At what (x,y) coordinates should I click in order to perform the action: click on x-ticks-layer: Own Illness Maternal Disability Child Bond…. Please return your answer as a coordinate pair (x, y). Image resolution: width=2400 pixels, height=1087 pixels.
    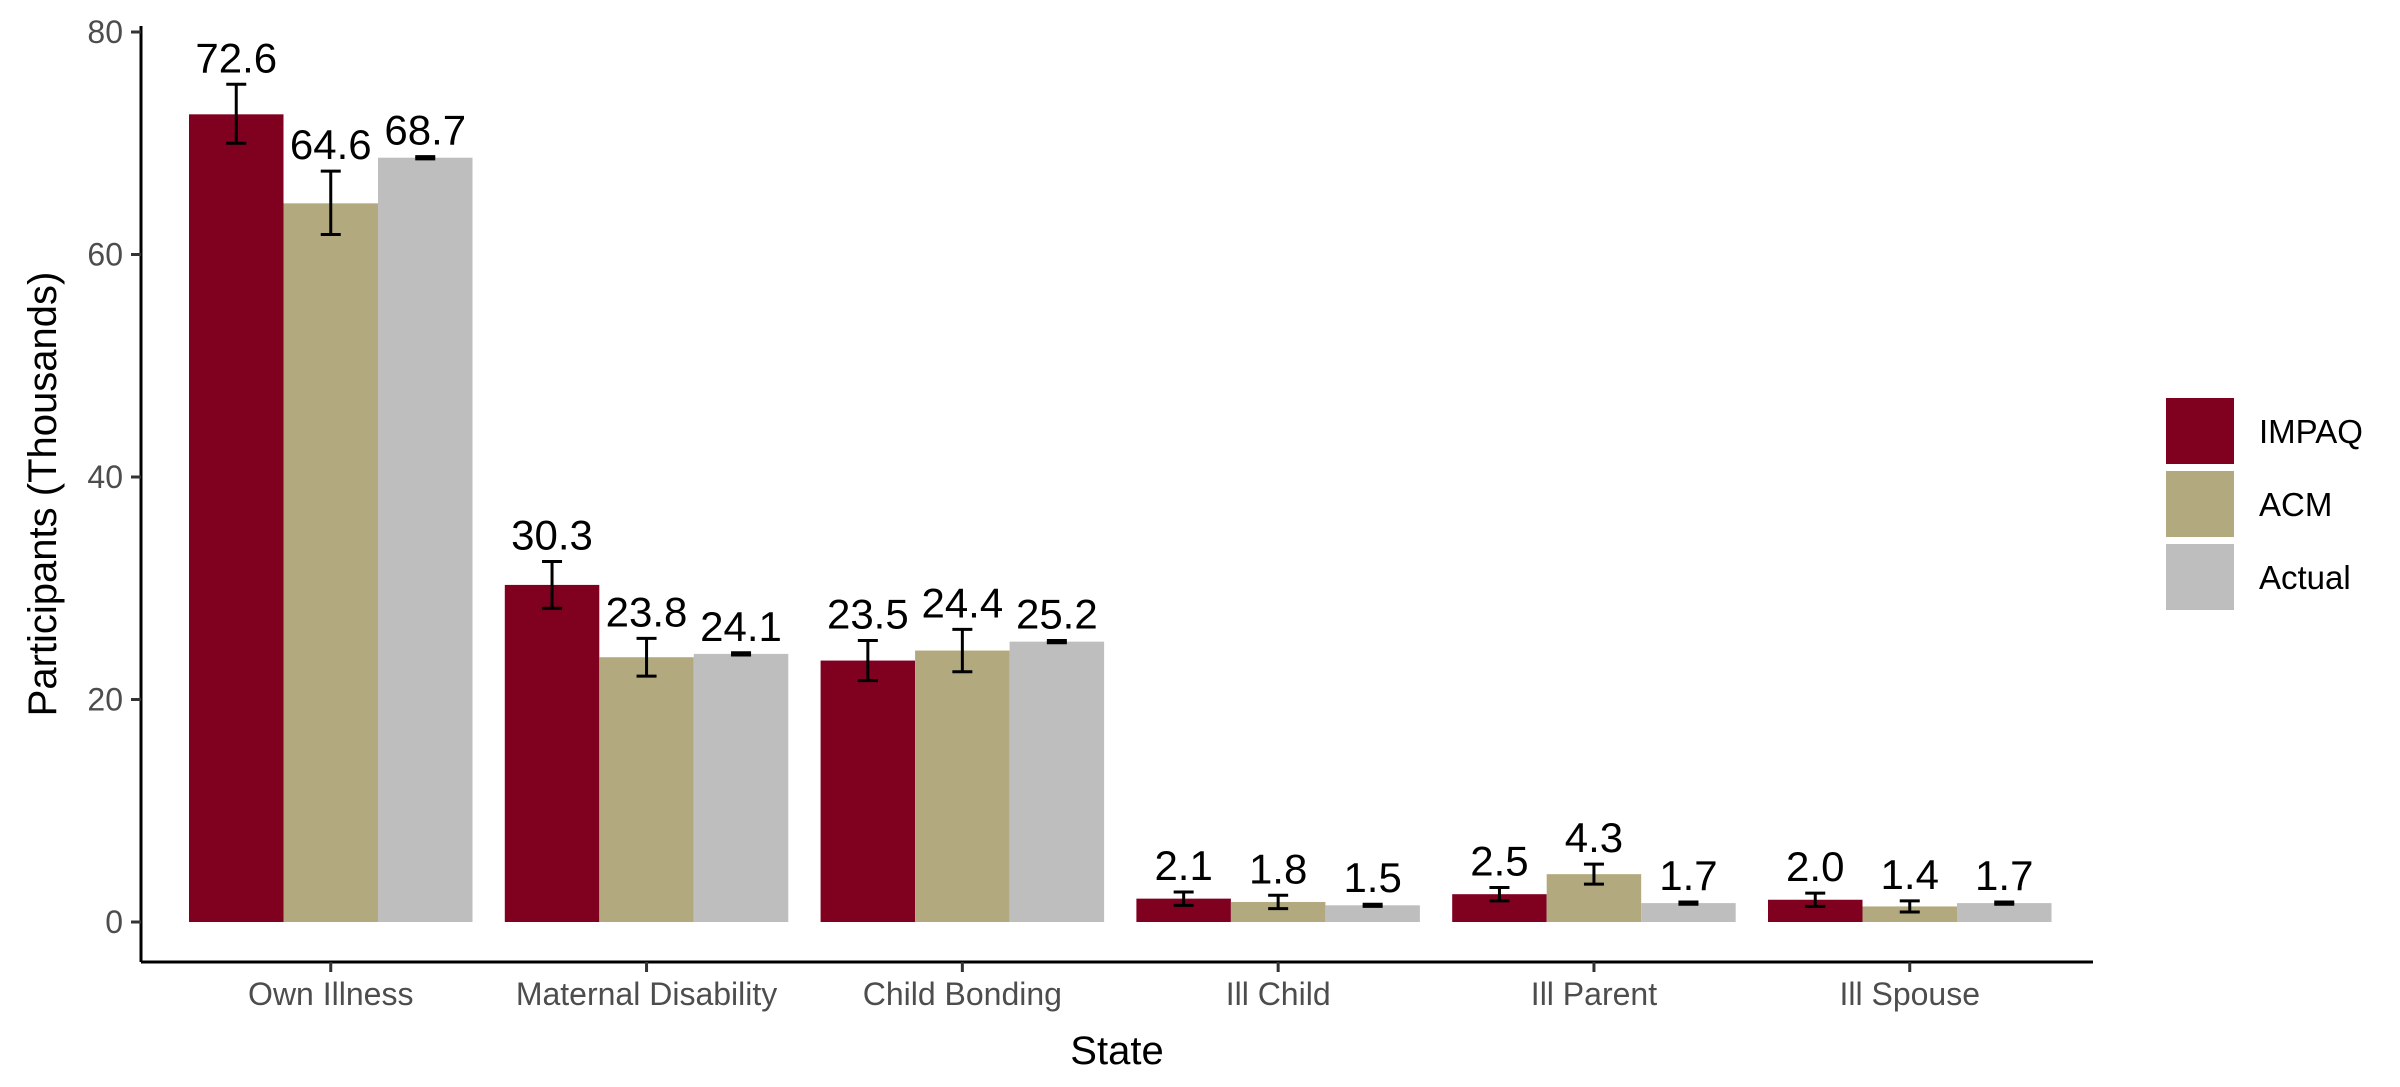
    Looking at the image, I should click on (1114, 987).